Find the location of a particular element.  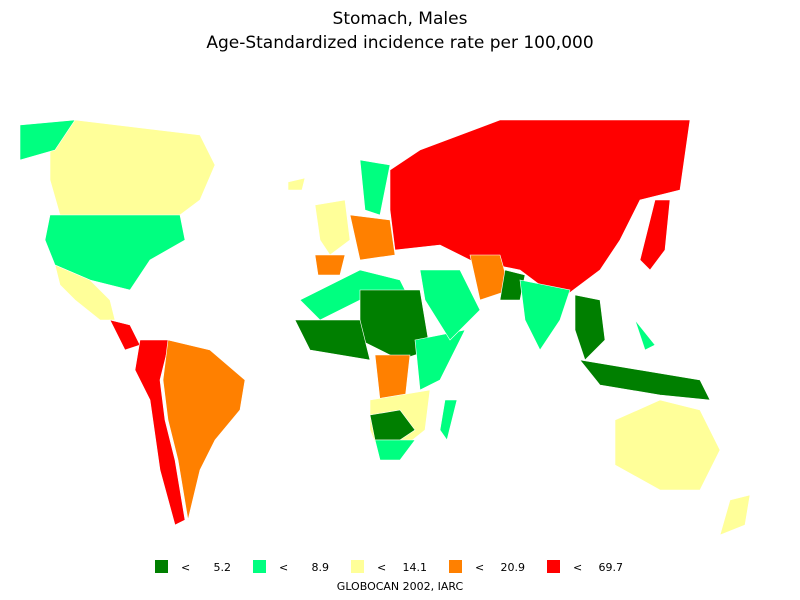

legend-value: 69.7 is located at coordinates (611, 567).